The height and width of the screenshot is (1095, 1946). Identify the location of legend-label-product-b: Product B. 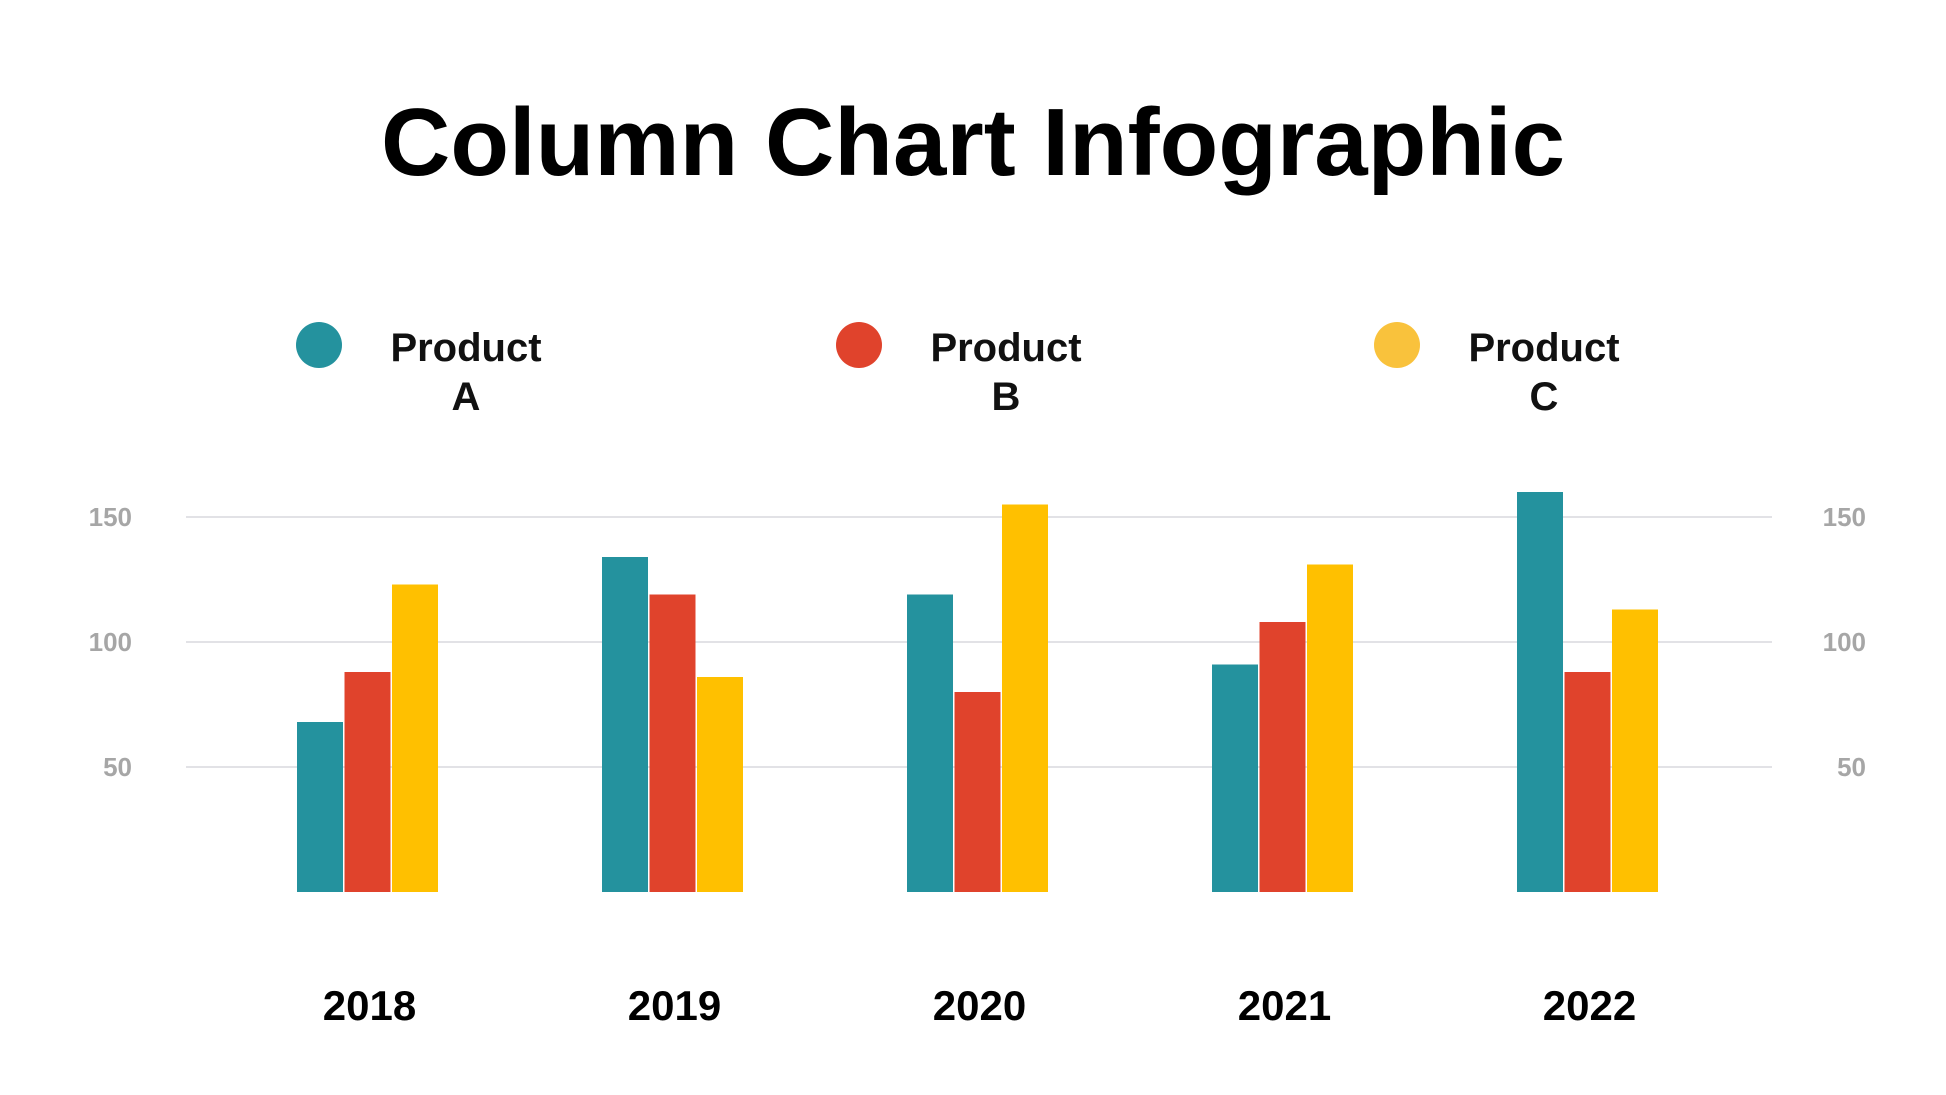
(1006, 372).